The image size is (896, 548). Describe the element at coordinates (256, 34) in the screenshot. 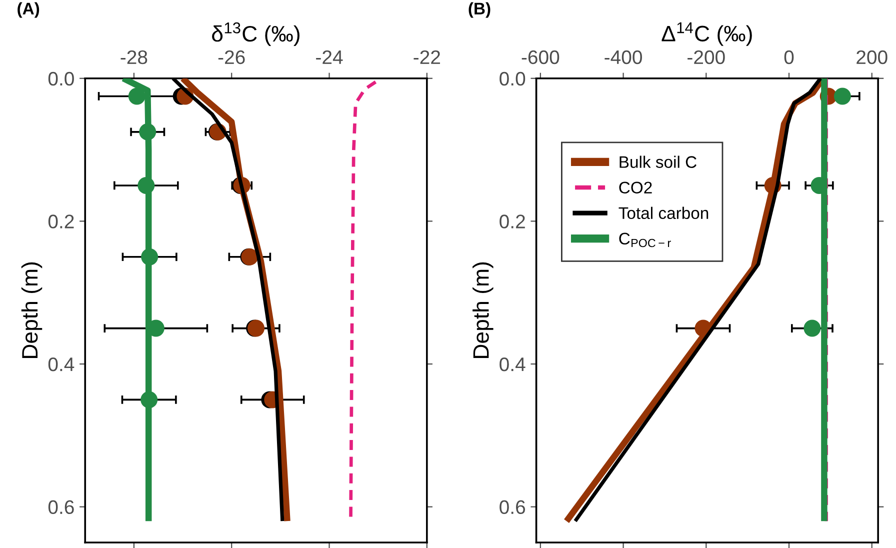

I see `x-axis-title: δ$^{13}$C (‰)` at that location.